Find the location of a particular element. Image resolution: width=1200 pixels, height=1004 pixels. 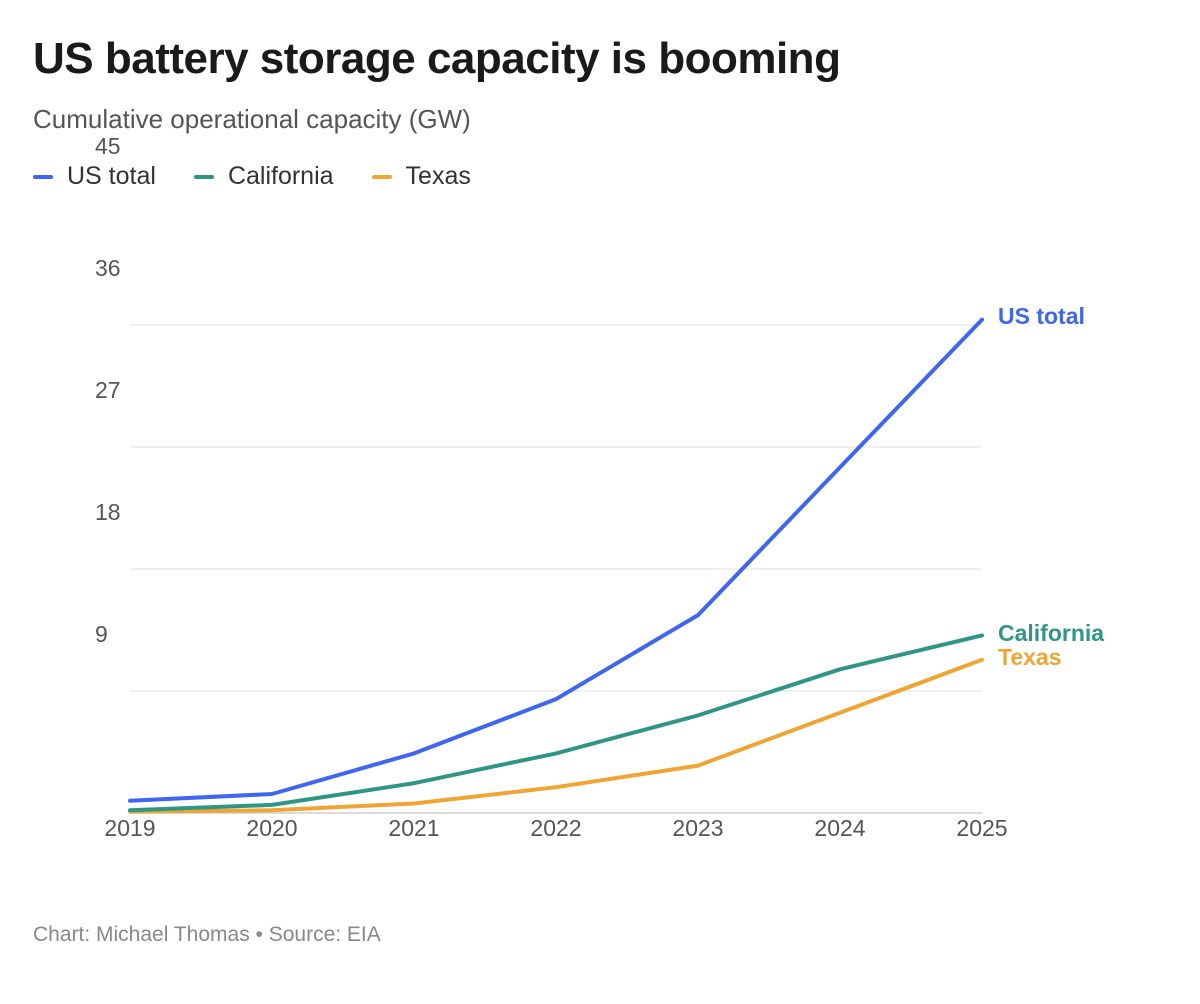

legend-label-us-total: US total is located at coordinates (111, 176).